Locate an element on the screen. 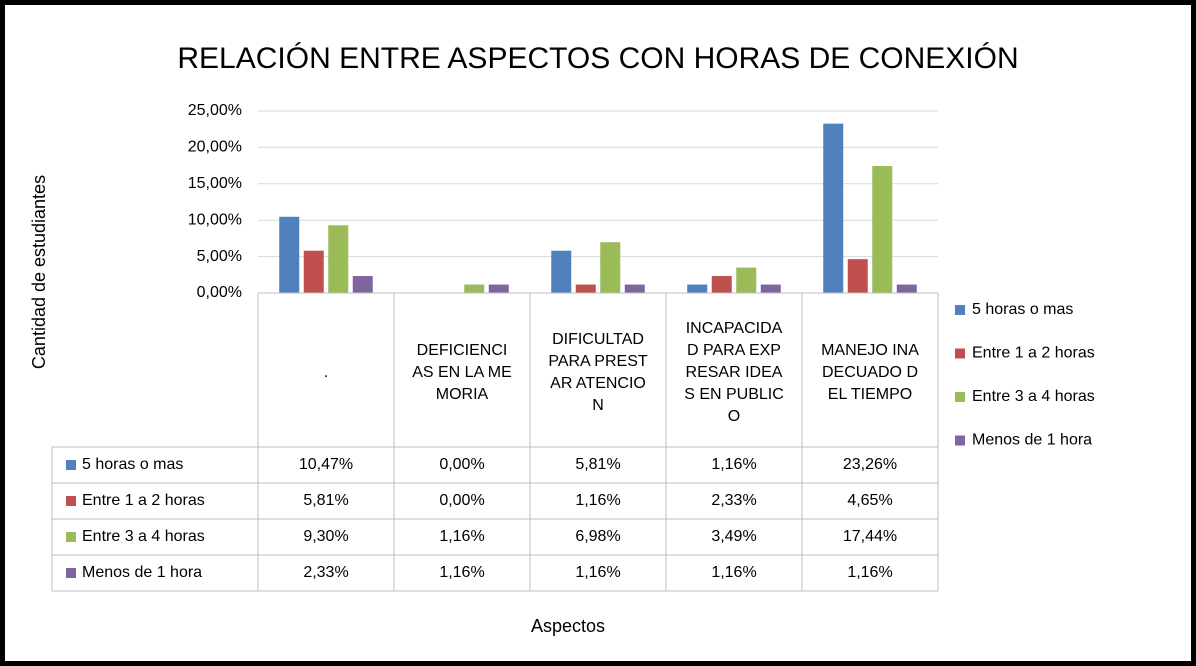  y-tick-label: 20,00% is located at coordinates (215, 147).